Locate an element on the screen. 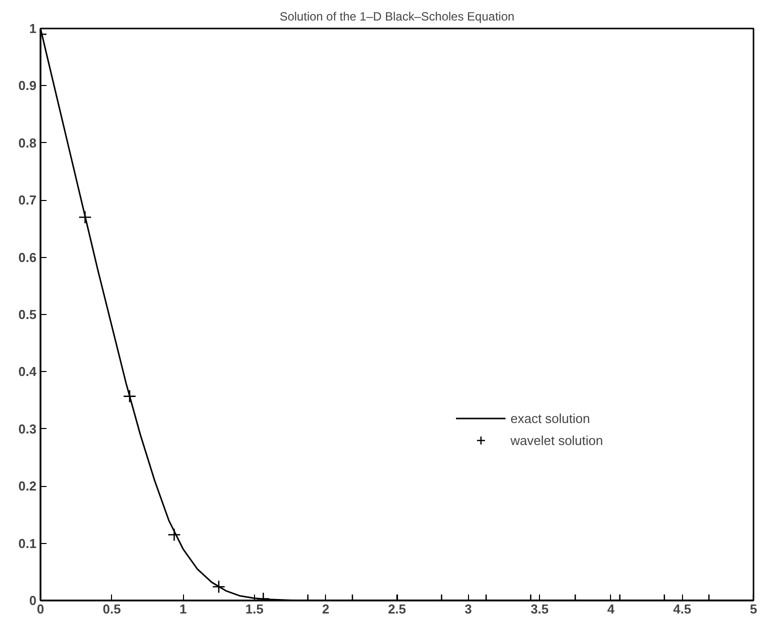 The height and width of the screenshot is (628, 761). x-tick-label: 5 is located at coordinates (754, 609).